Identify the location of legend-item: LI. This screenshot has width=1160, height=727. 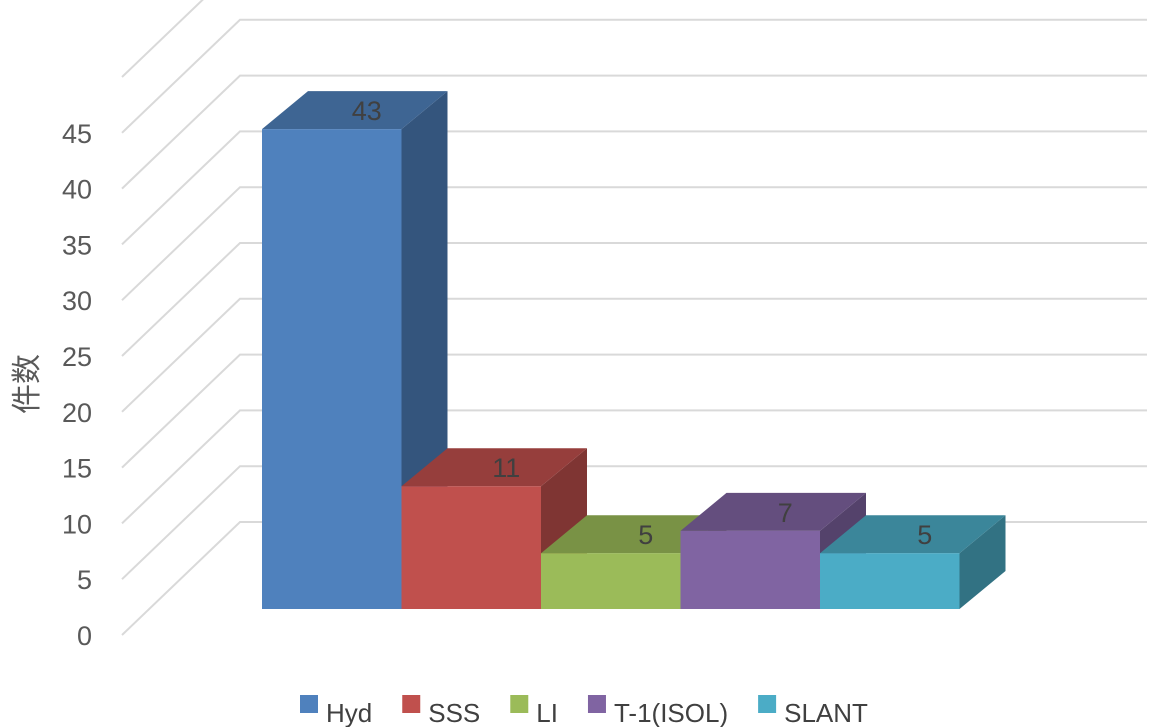
(534, 711).